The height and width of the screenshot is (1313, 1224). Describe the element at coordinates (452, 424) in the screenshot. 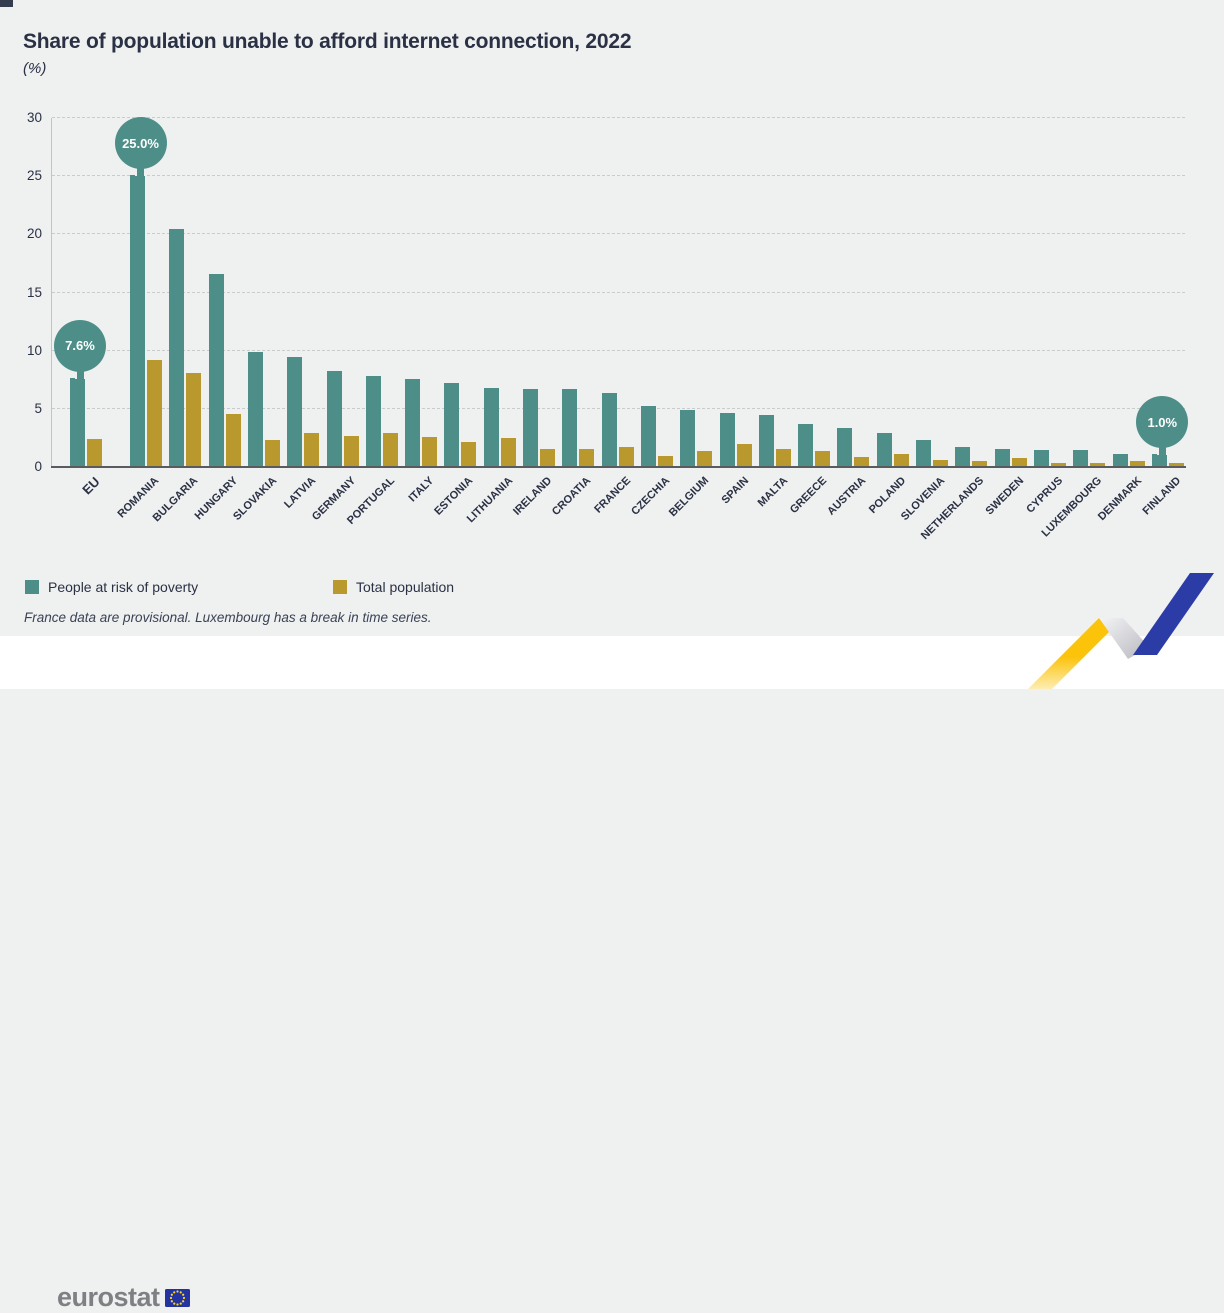

I see `bar-people-at-risk-of-poverty-estonia` at that location.